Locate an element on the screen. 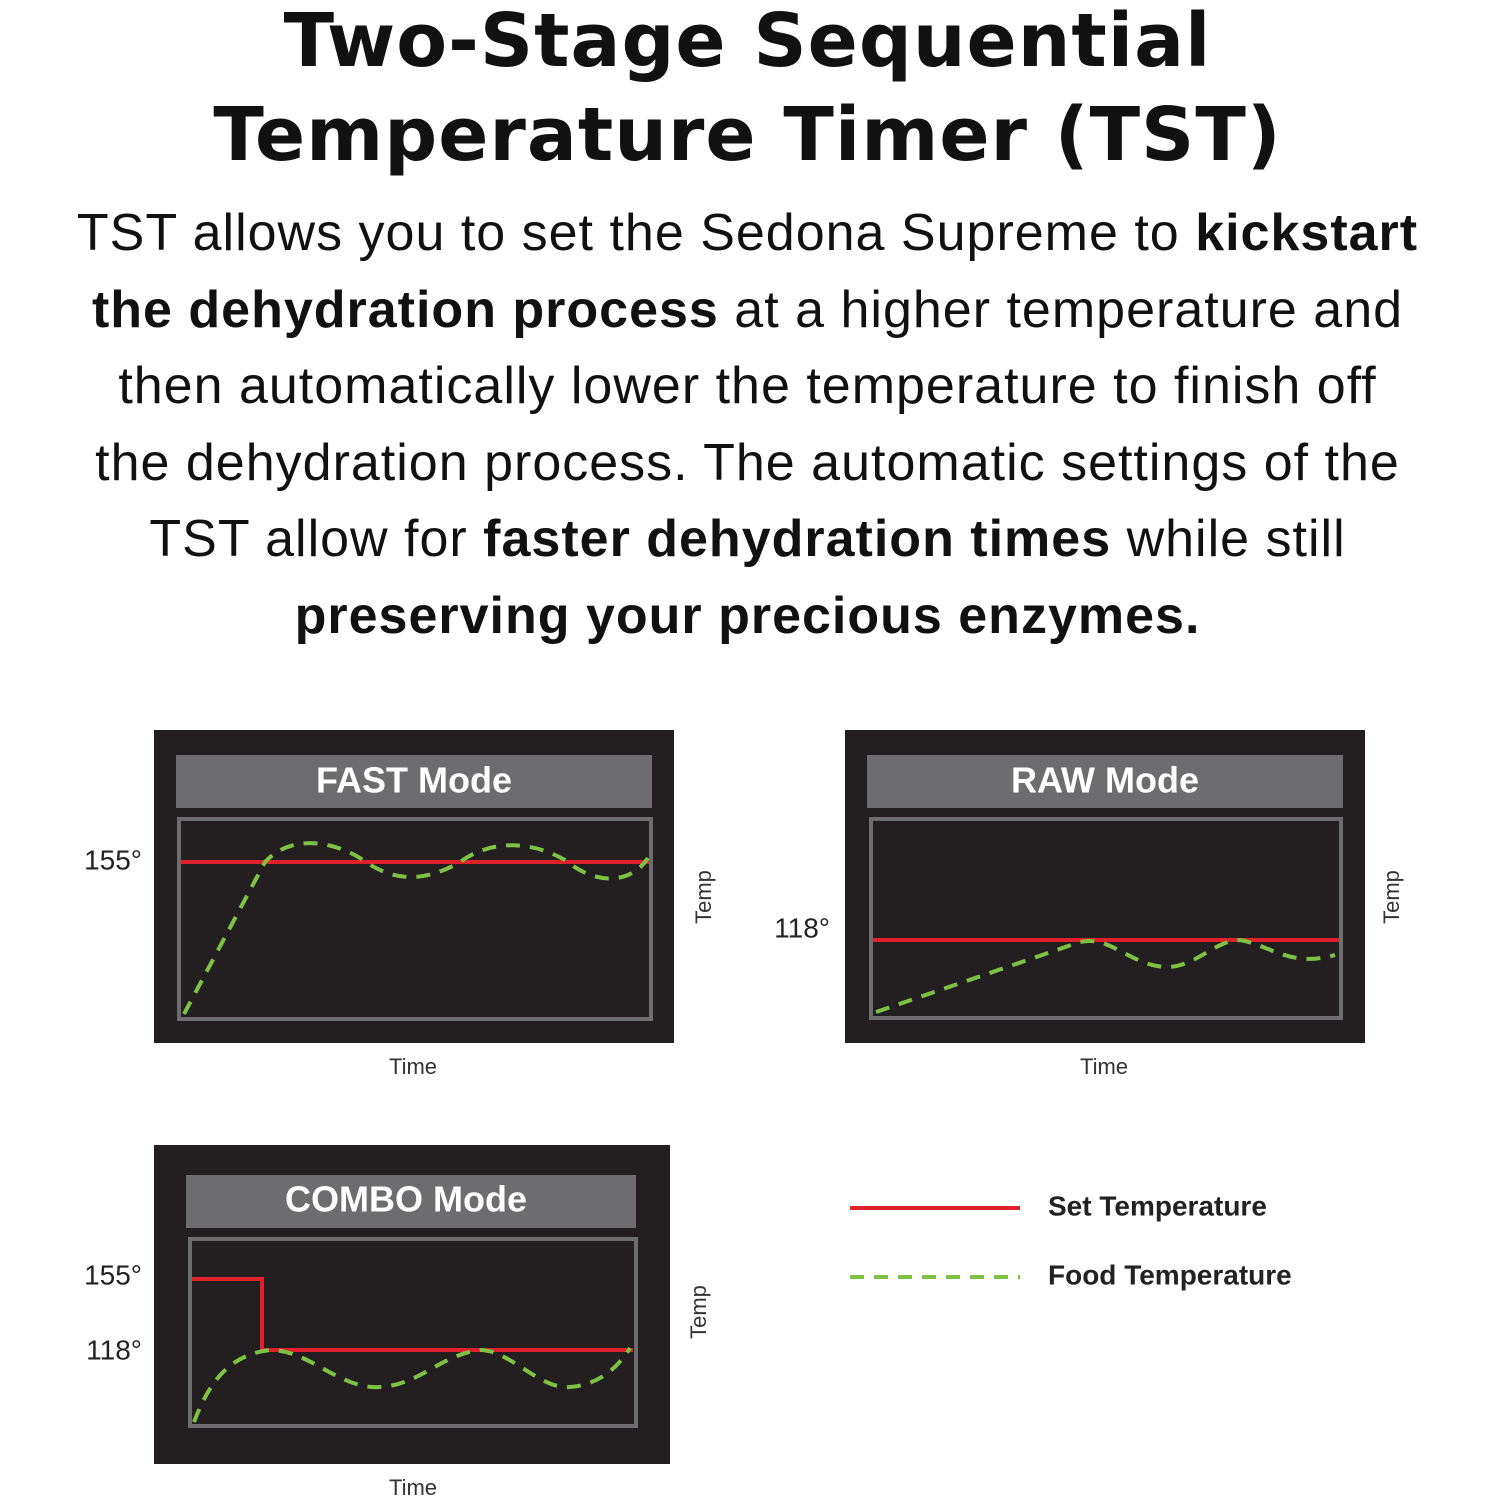 This screenshot has height=1500, width=1495. text: at a higher temperature and is located at coordinates (1061, 309).